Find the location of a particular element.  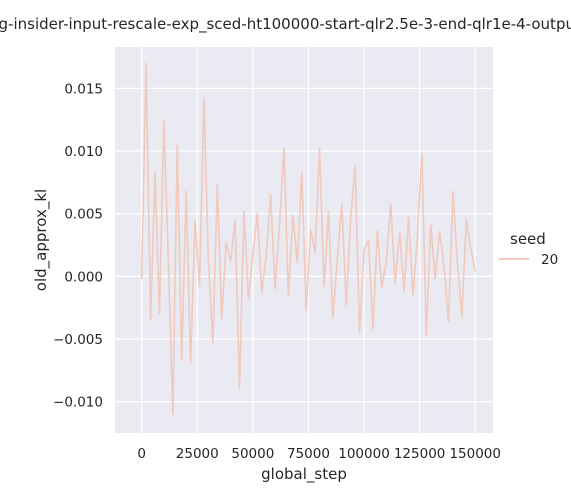

x-tick-label: 100000 is located at coordinates (364, 454).